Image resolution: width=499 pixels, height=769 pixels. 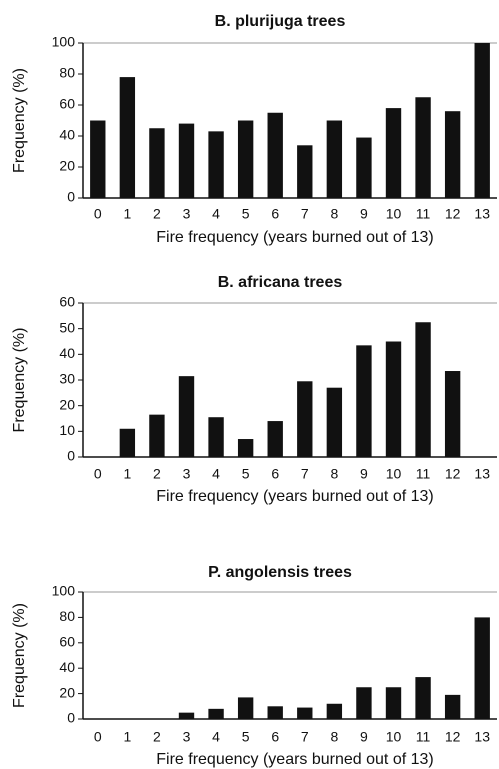 What do you see at coordinates (280, 282) in the screenshot?
I see `chart-title: B. africana trees` at bounding box center [280, 282].